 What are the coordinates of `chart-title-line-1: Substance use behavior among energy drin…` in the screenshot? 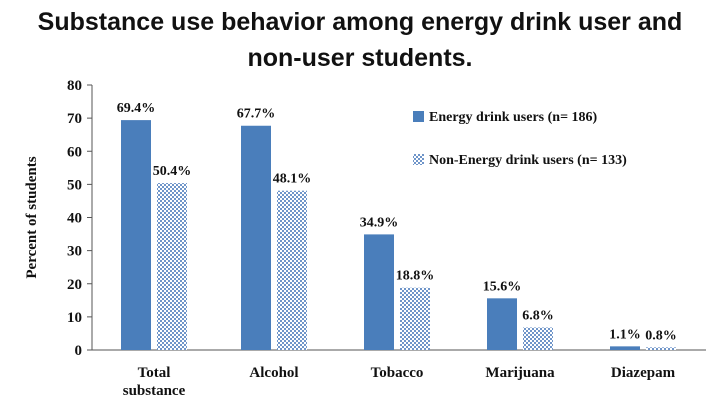 It's located at (360, 22).